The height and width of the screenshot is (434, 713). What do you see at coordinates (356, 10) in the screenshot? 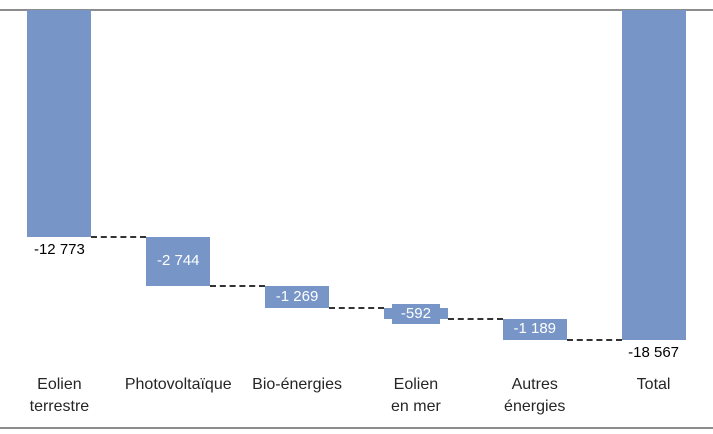
I see `zero-axis-line` at bounding box center [356, 10].